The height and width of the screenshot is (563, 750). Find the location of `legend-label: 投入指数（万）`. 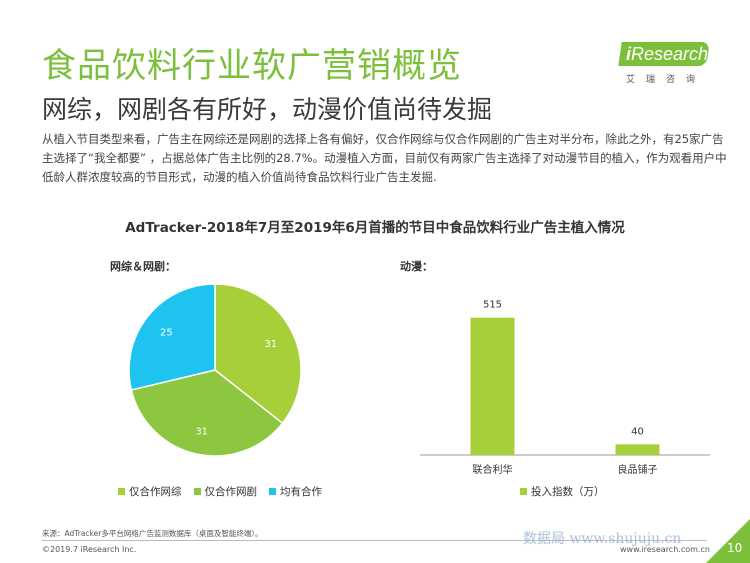

legend-label: 投入指数（万） is located at coordinates (568, 492).